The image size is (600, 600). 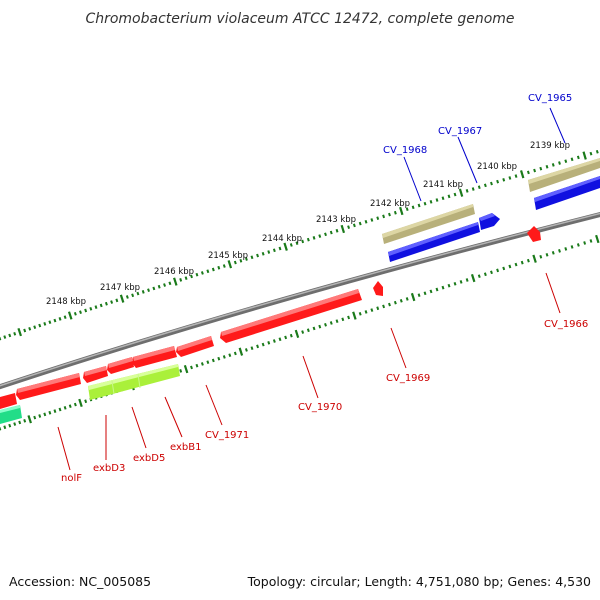 What do you see at coordinates (134, 382) in the screenshot?
I see `gene-lime-block` at bounding box center [134, 382].